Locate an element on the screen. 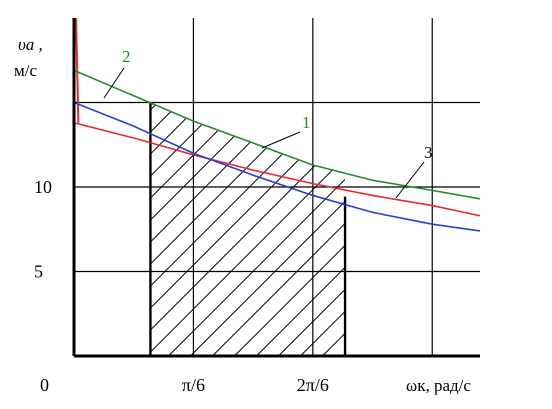 The height and width of the screenshot is (409, 552). curve-label-2: 2 is located at coordinates (126, 56).